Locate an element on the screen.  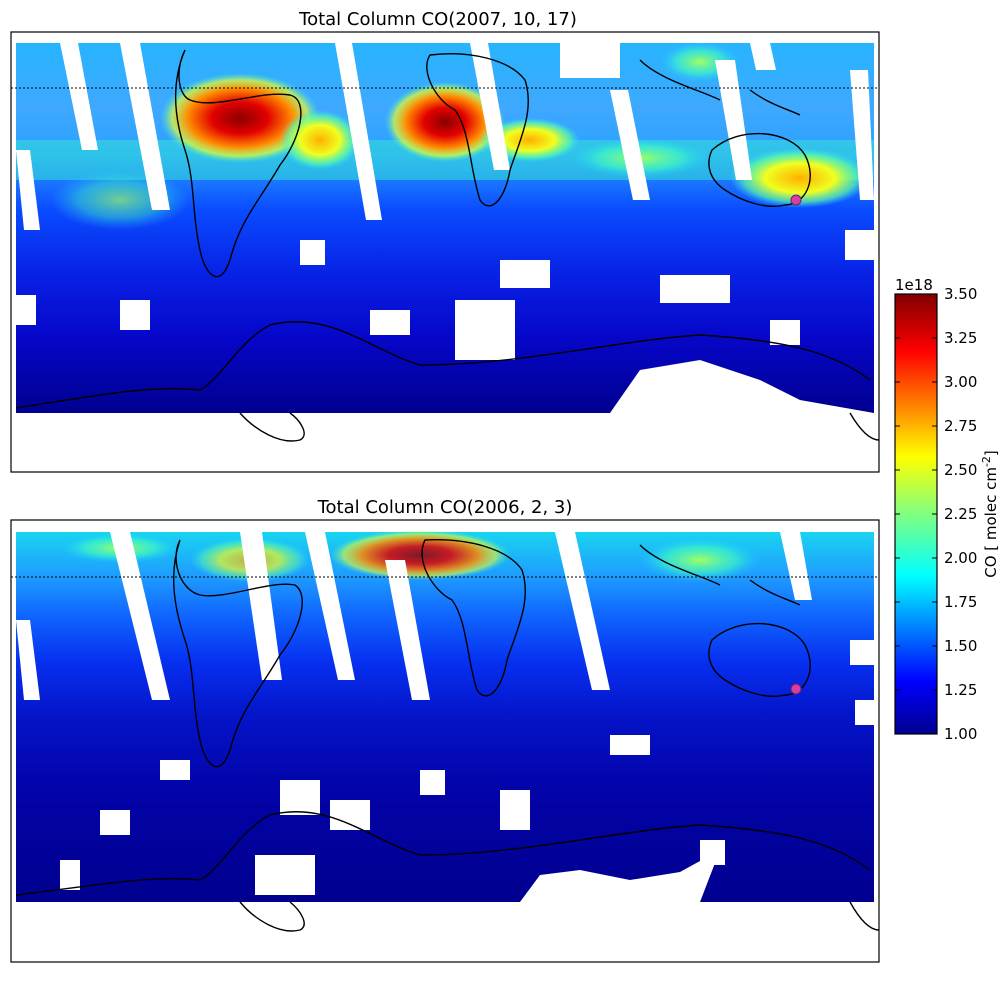
colorbar-tick-label: 2.00 is located at coordinates (960, 558).